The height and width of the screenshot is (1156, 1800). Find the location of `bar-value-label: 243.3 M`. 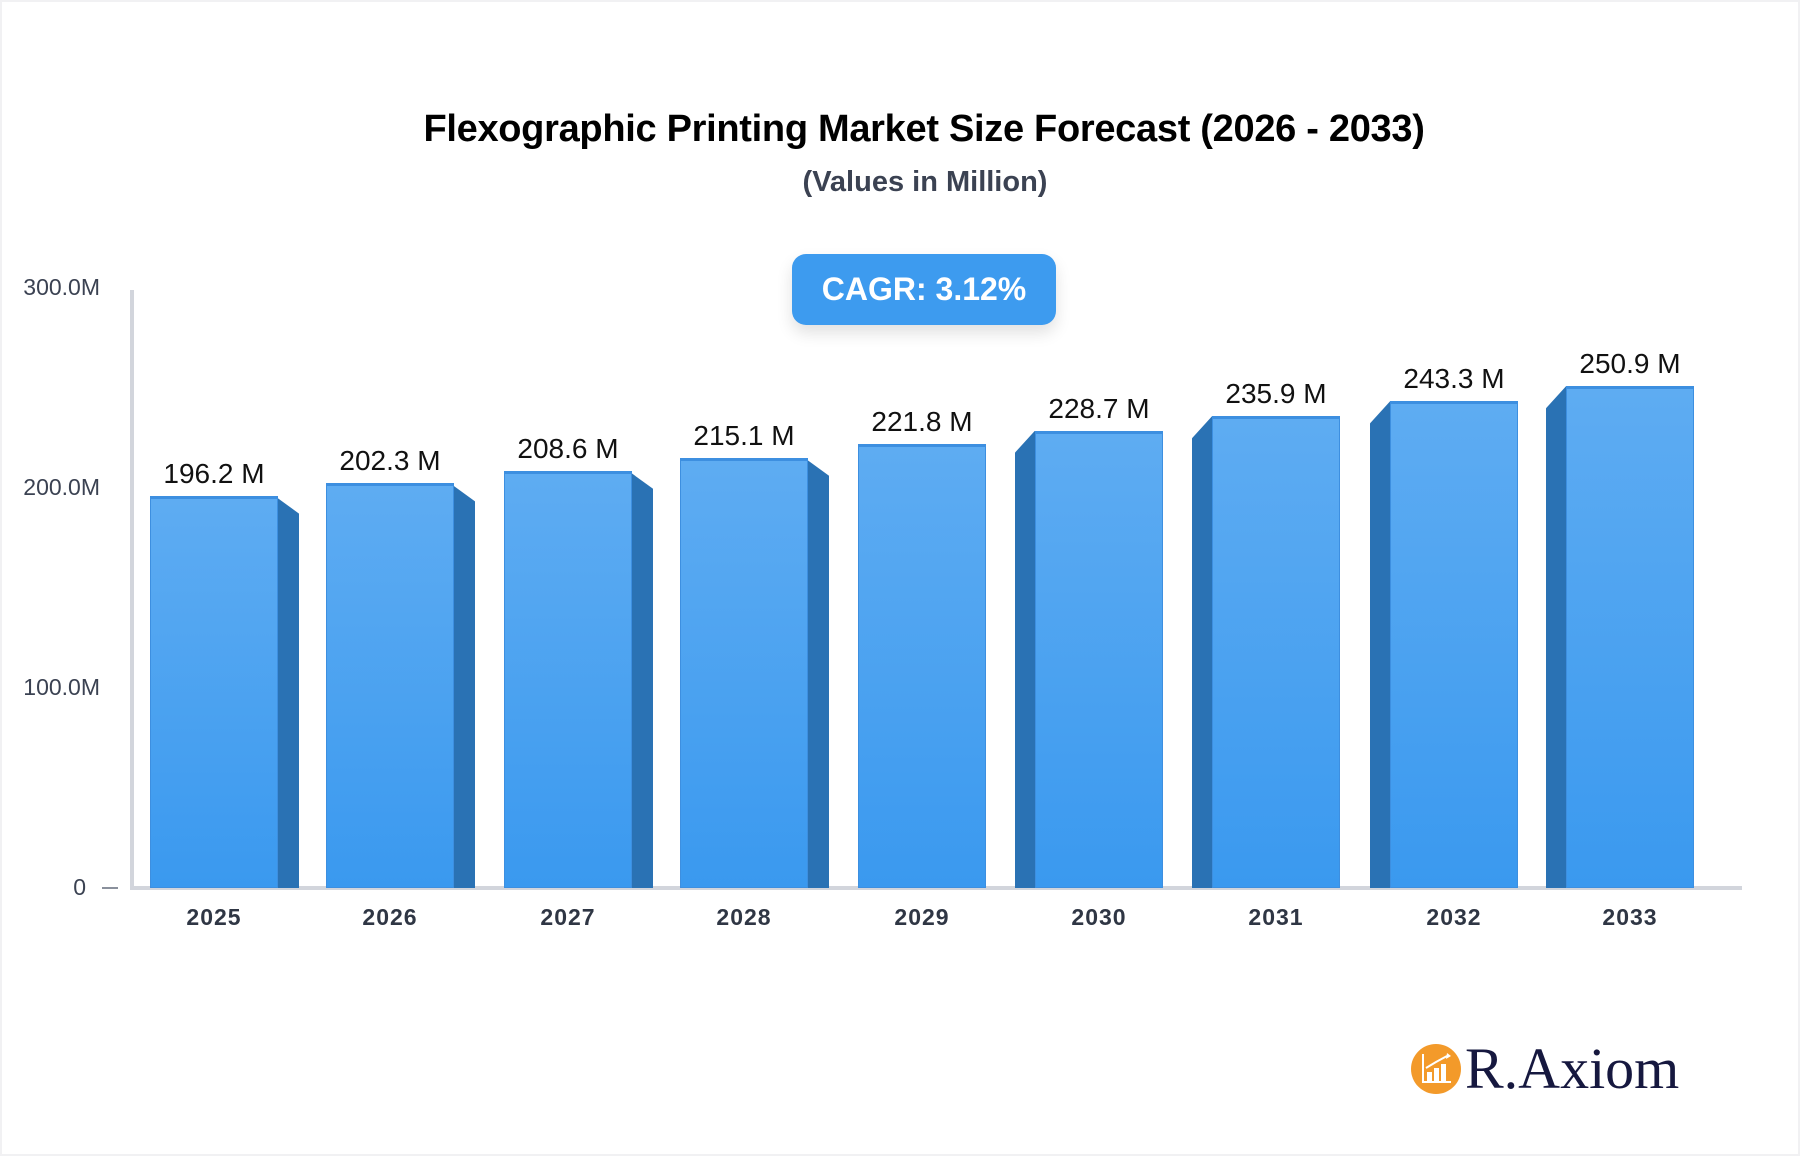

bar-value-label: 243.3 M is located at coordinates (1454, 379).